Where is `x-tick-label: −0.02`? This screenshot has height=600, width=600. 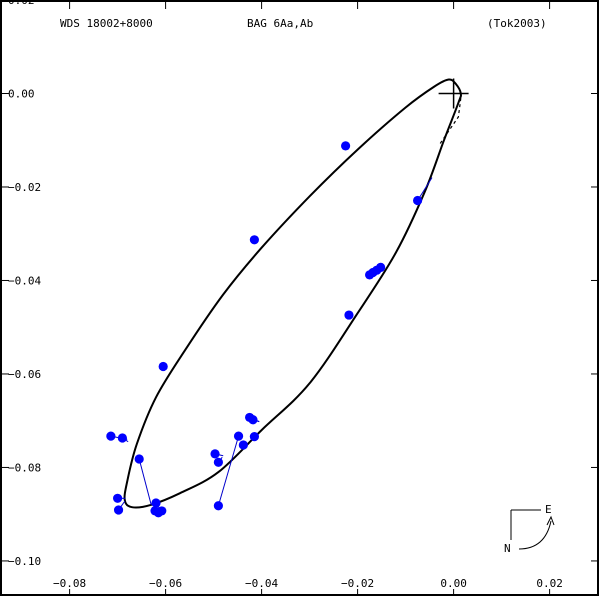
x-tick-label: −0.02 is located at coordinates (357, 583).